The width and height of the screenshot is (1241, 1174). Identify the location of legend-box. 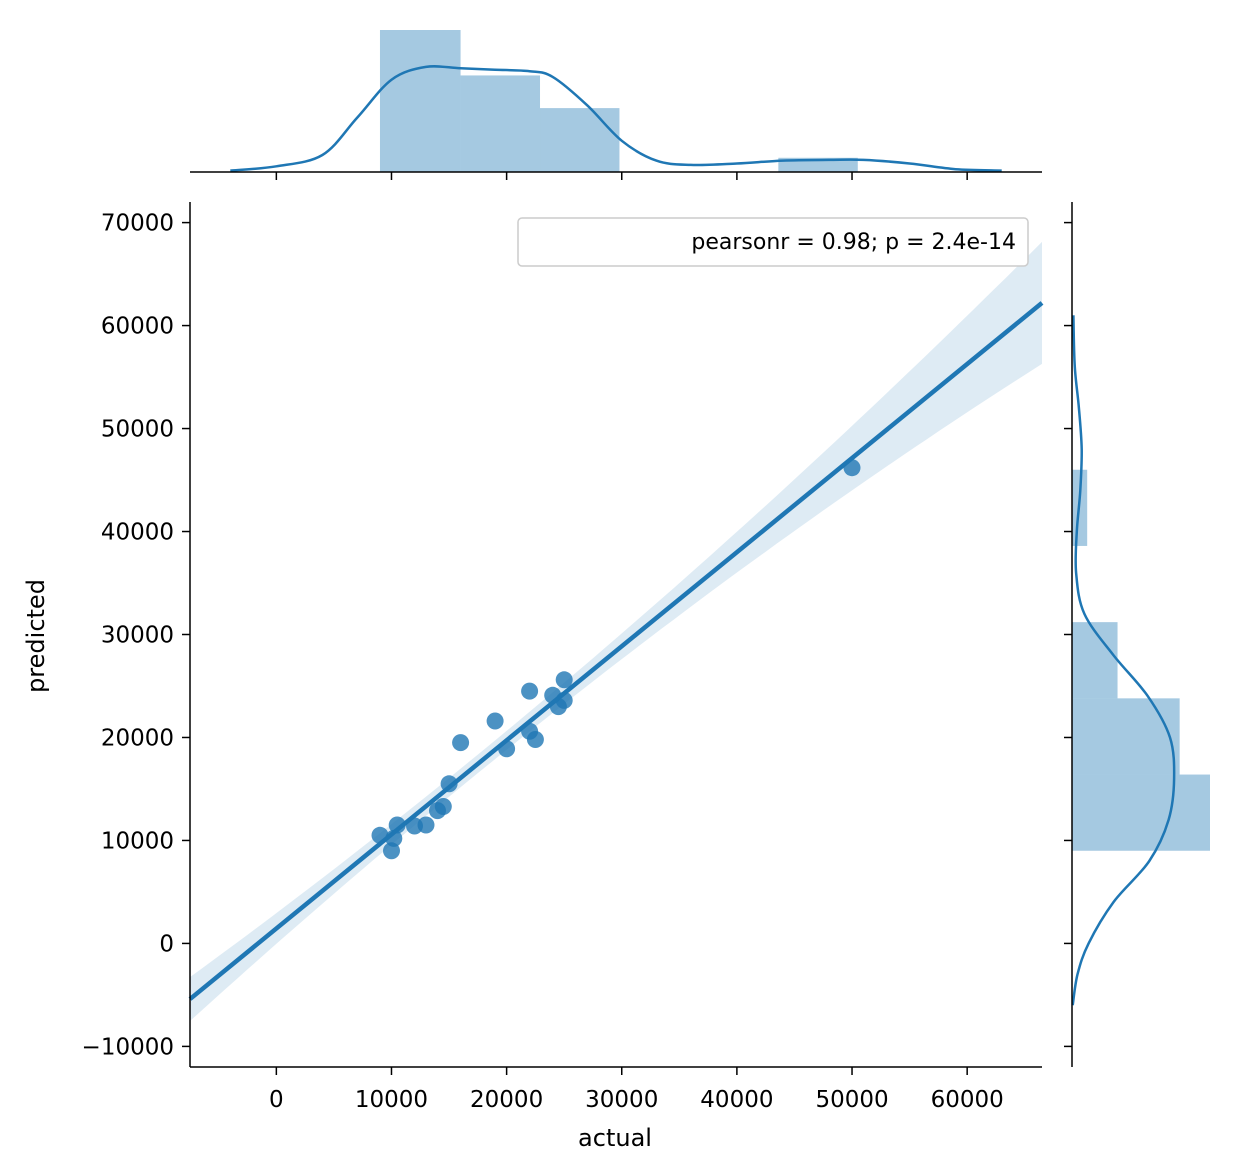
(773, 242).